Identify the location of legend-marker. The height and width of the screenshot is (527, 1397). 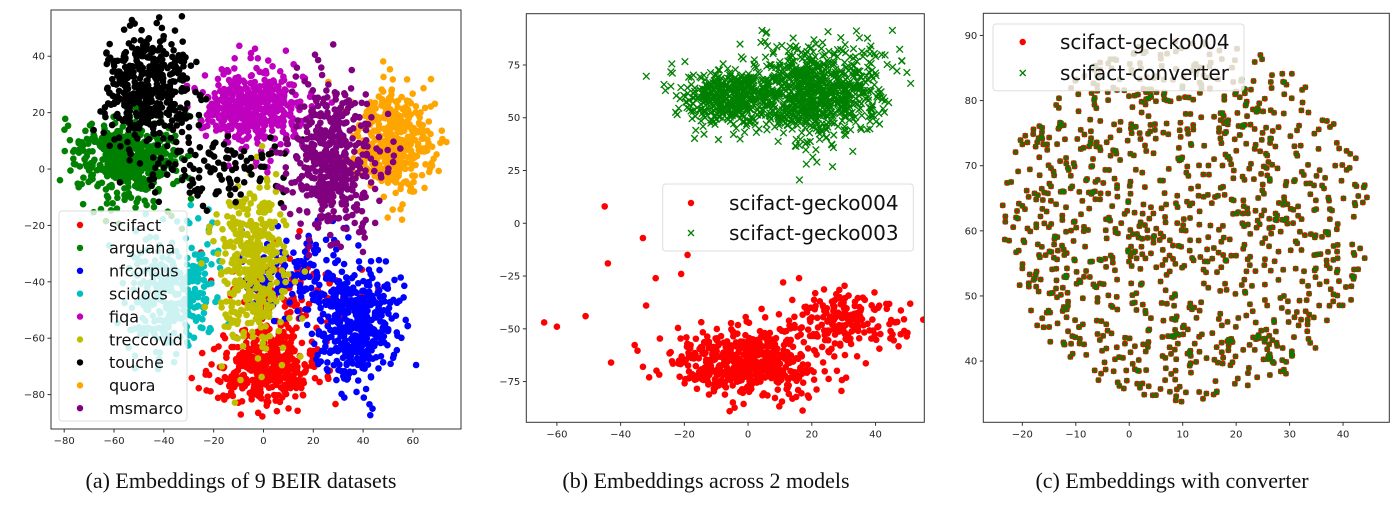
(80, 248).